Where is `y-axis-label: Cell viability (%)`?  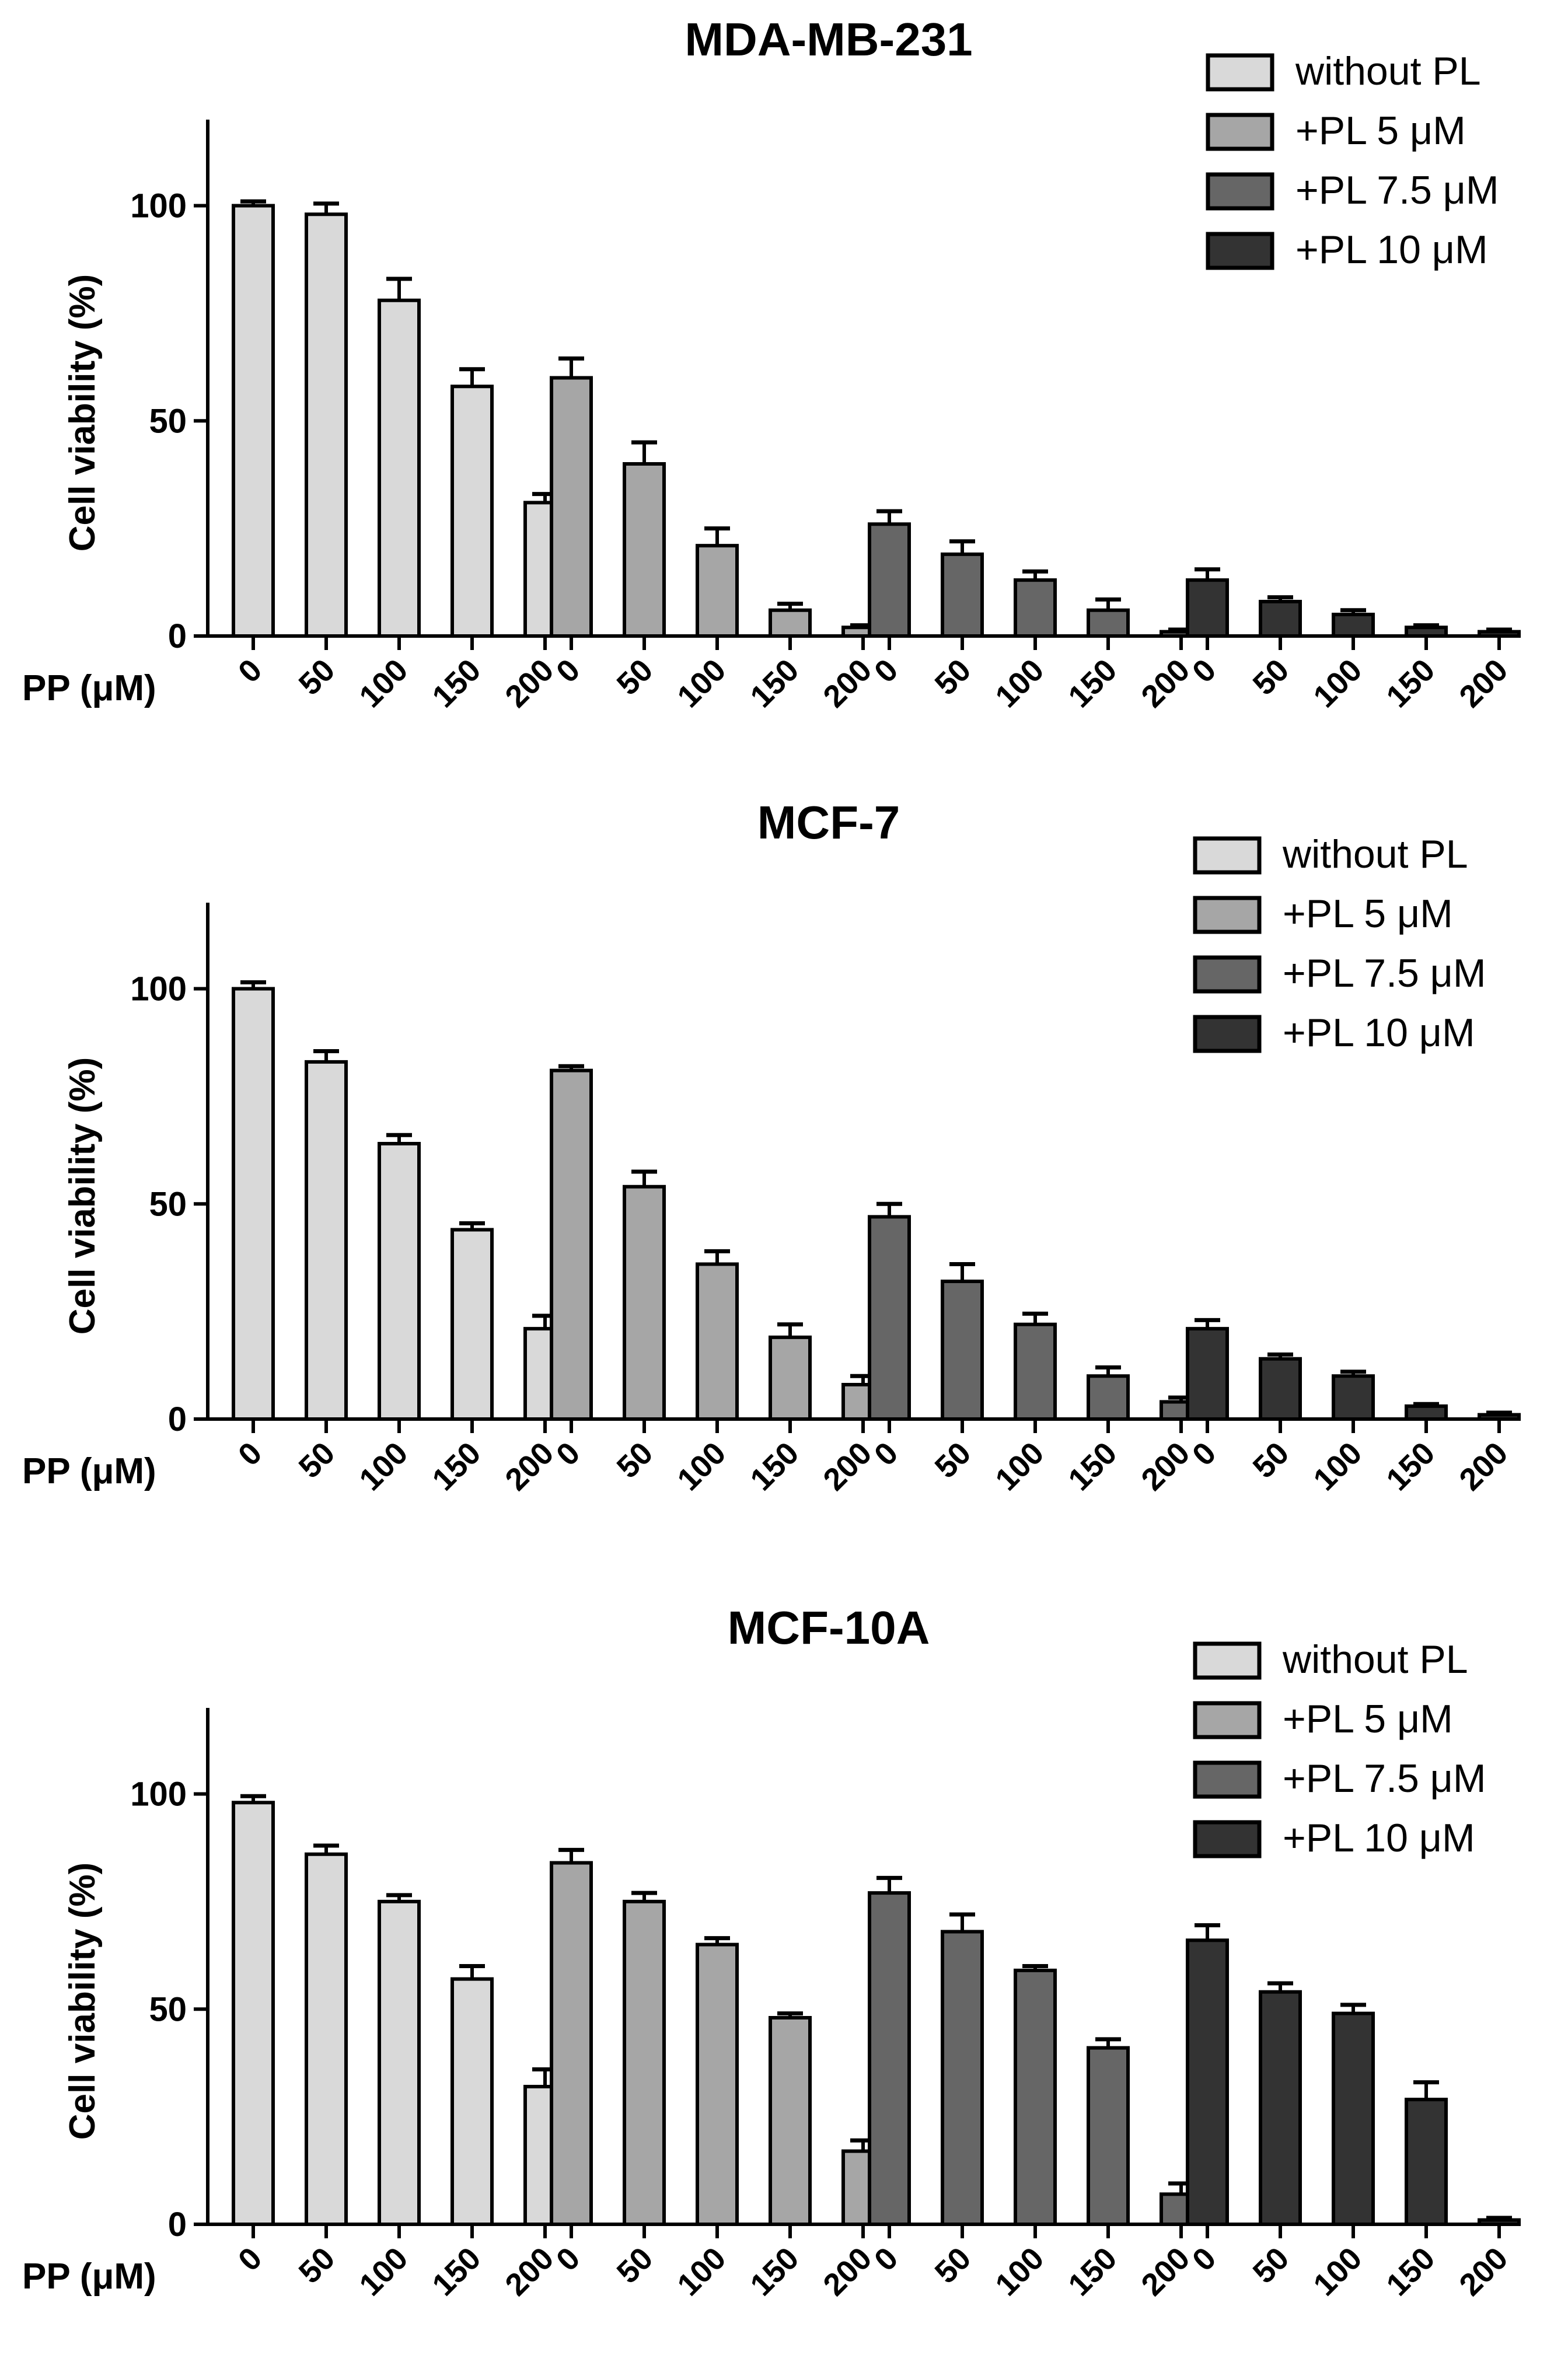
y-axis-label: Cell viability (%) is located at coordinates (83, 1195).